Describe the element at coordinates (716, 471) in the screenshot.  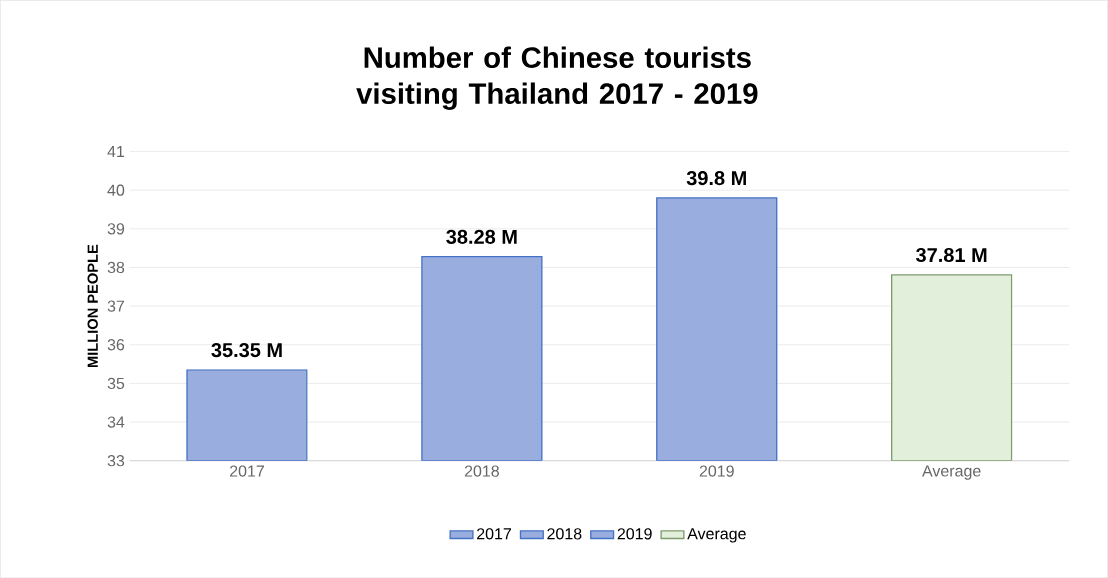
I see `x-tick-label: 2019` at that location.